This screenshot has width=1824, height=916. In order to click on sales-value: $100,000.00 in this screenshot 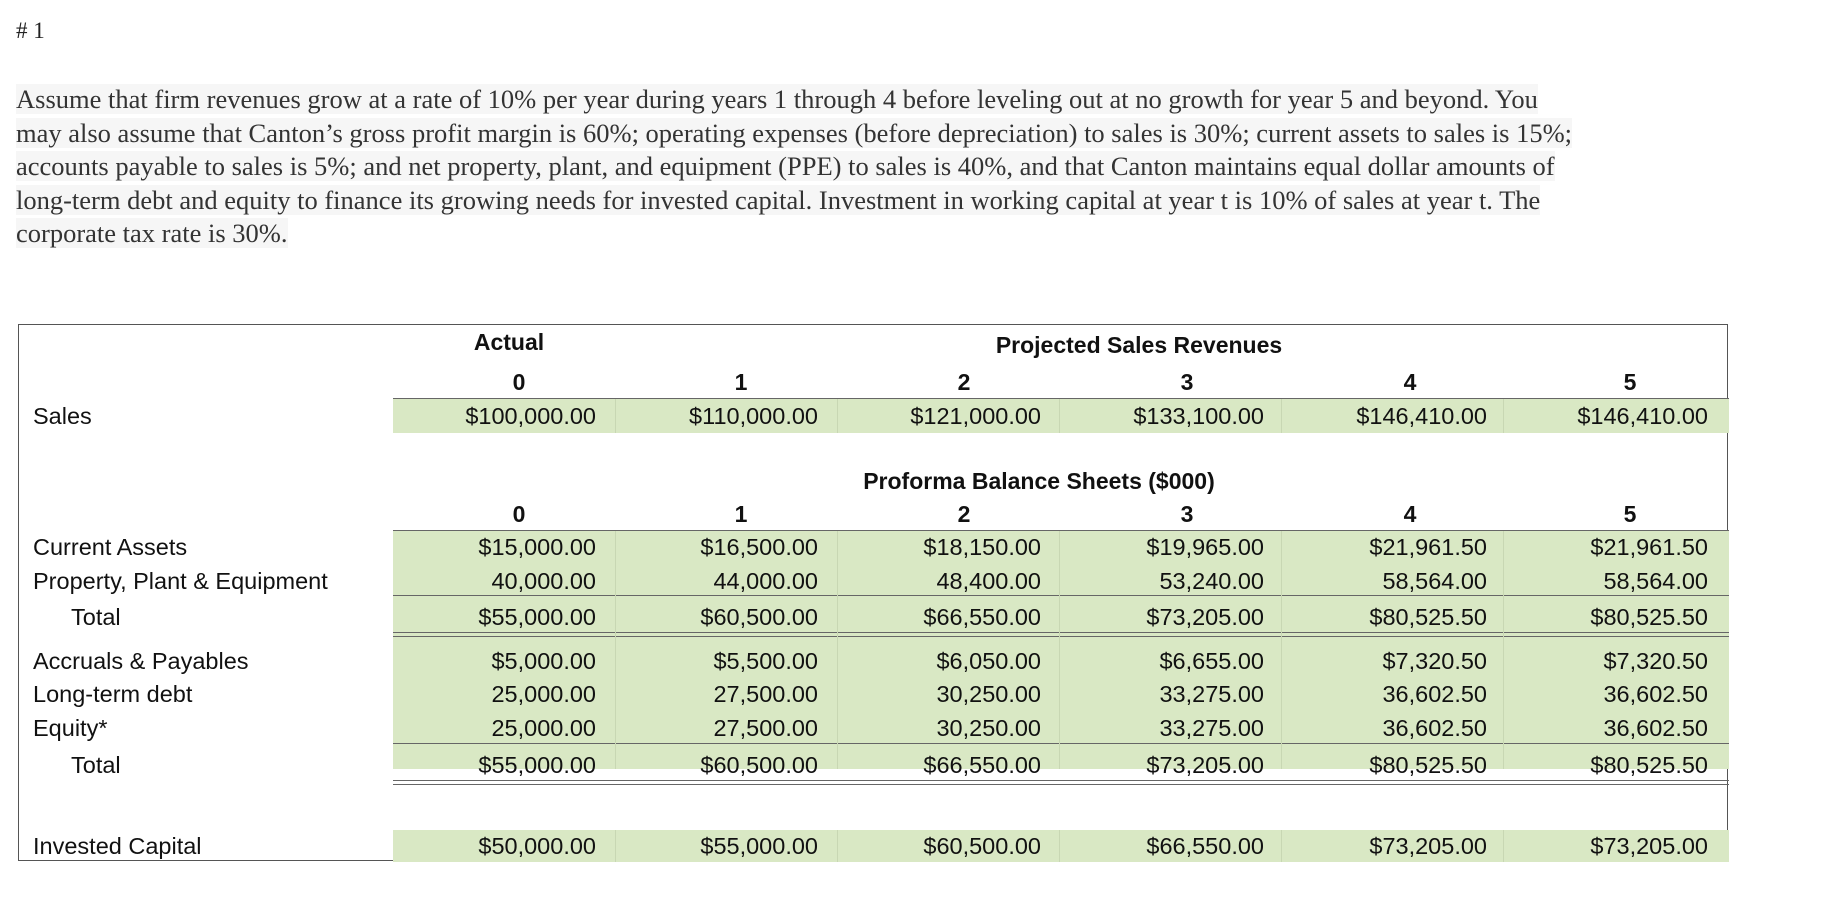, I will do `click(530, 416)`.